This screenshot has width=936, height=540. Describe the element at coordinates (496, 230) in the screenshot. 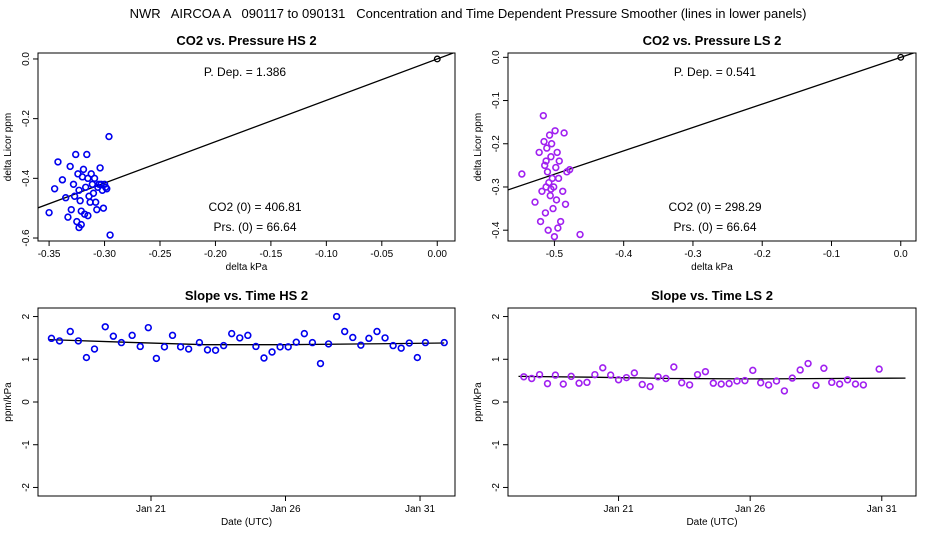

I see `y-tick-label: -0.4` at that location.